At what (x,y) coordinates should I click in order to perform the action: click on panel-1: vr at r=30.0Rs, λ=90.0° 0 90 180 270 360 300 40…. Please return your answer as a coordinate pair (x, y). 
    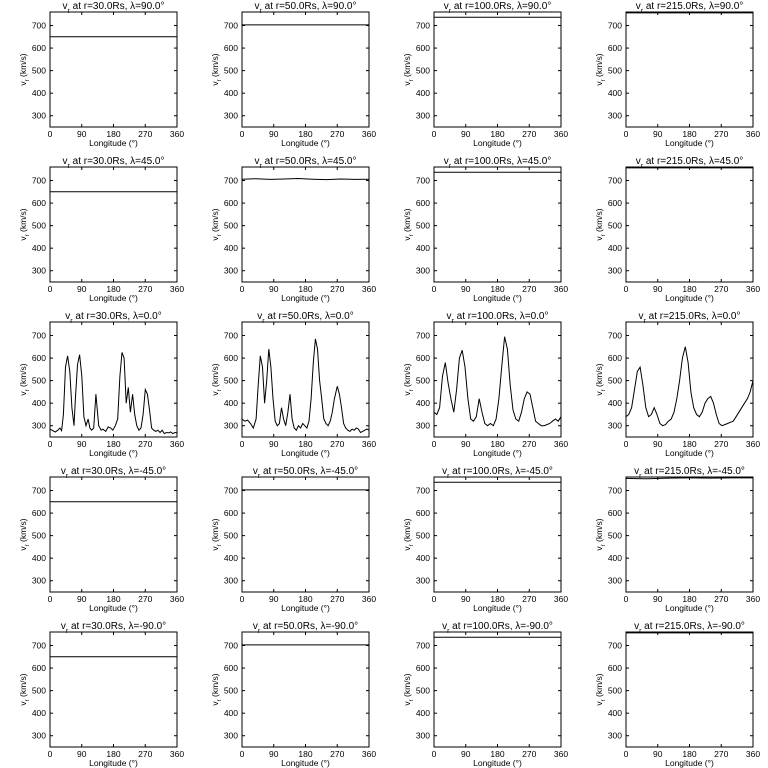
    Looking at the image, I should click on (101, 74).